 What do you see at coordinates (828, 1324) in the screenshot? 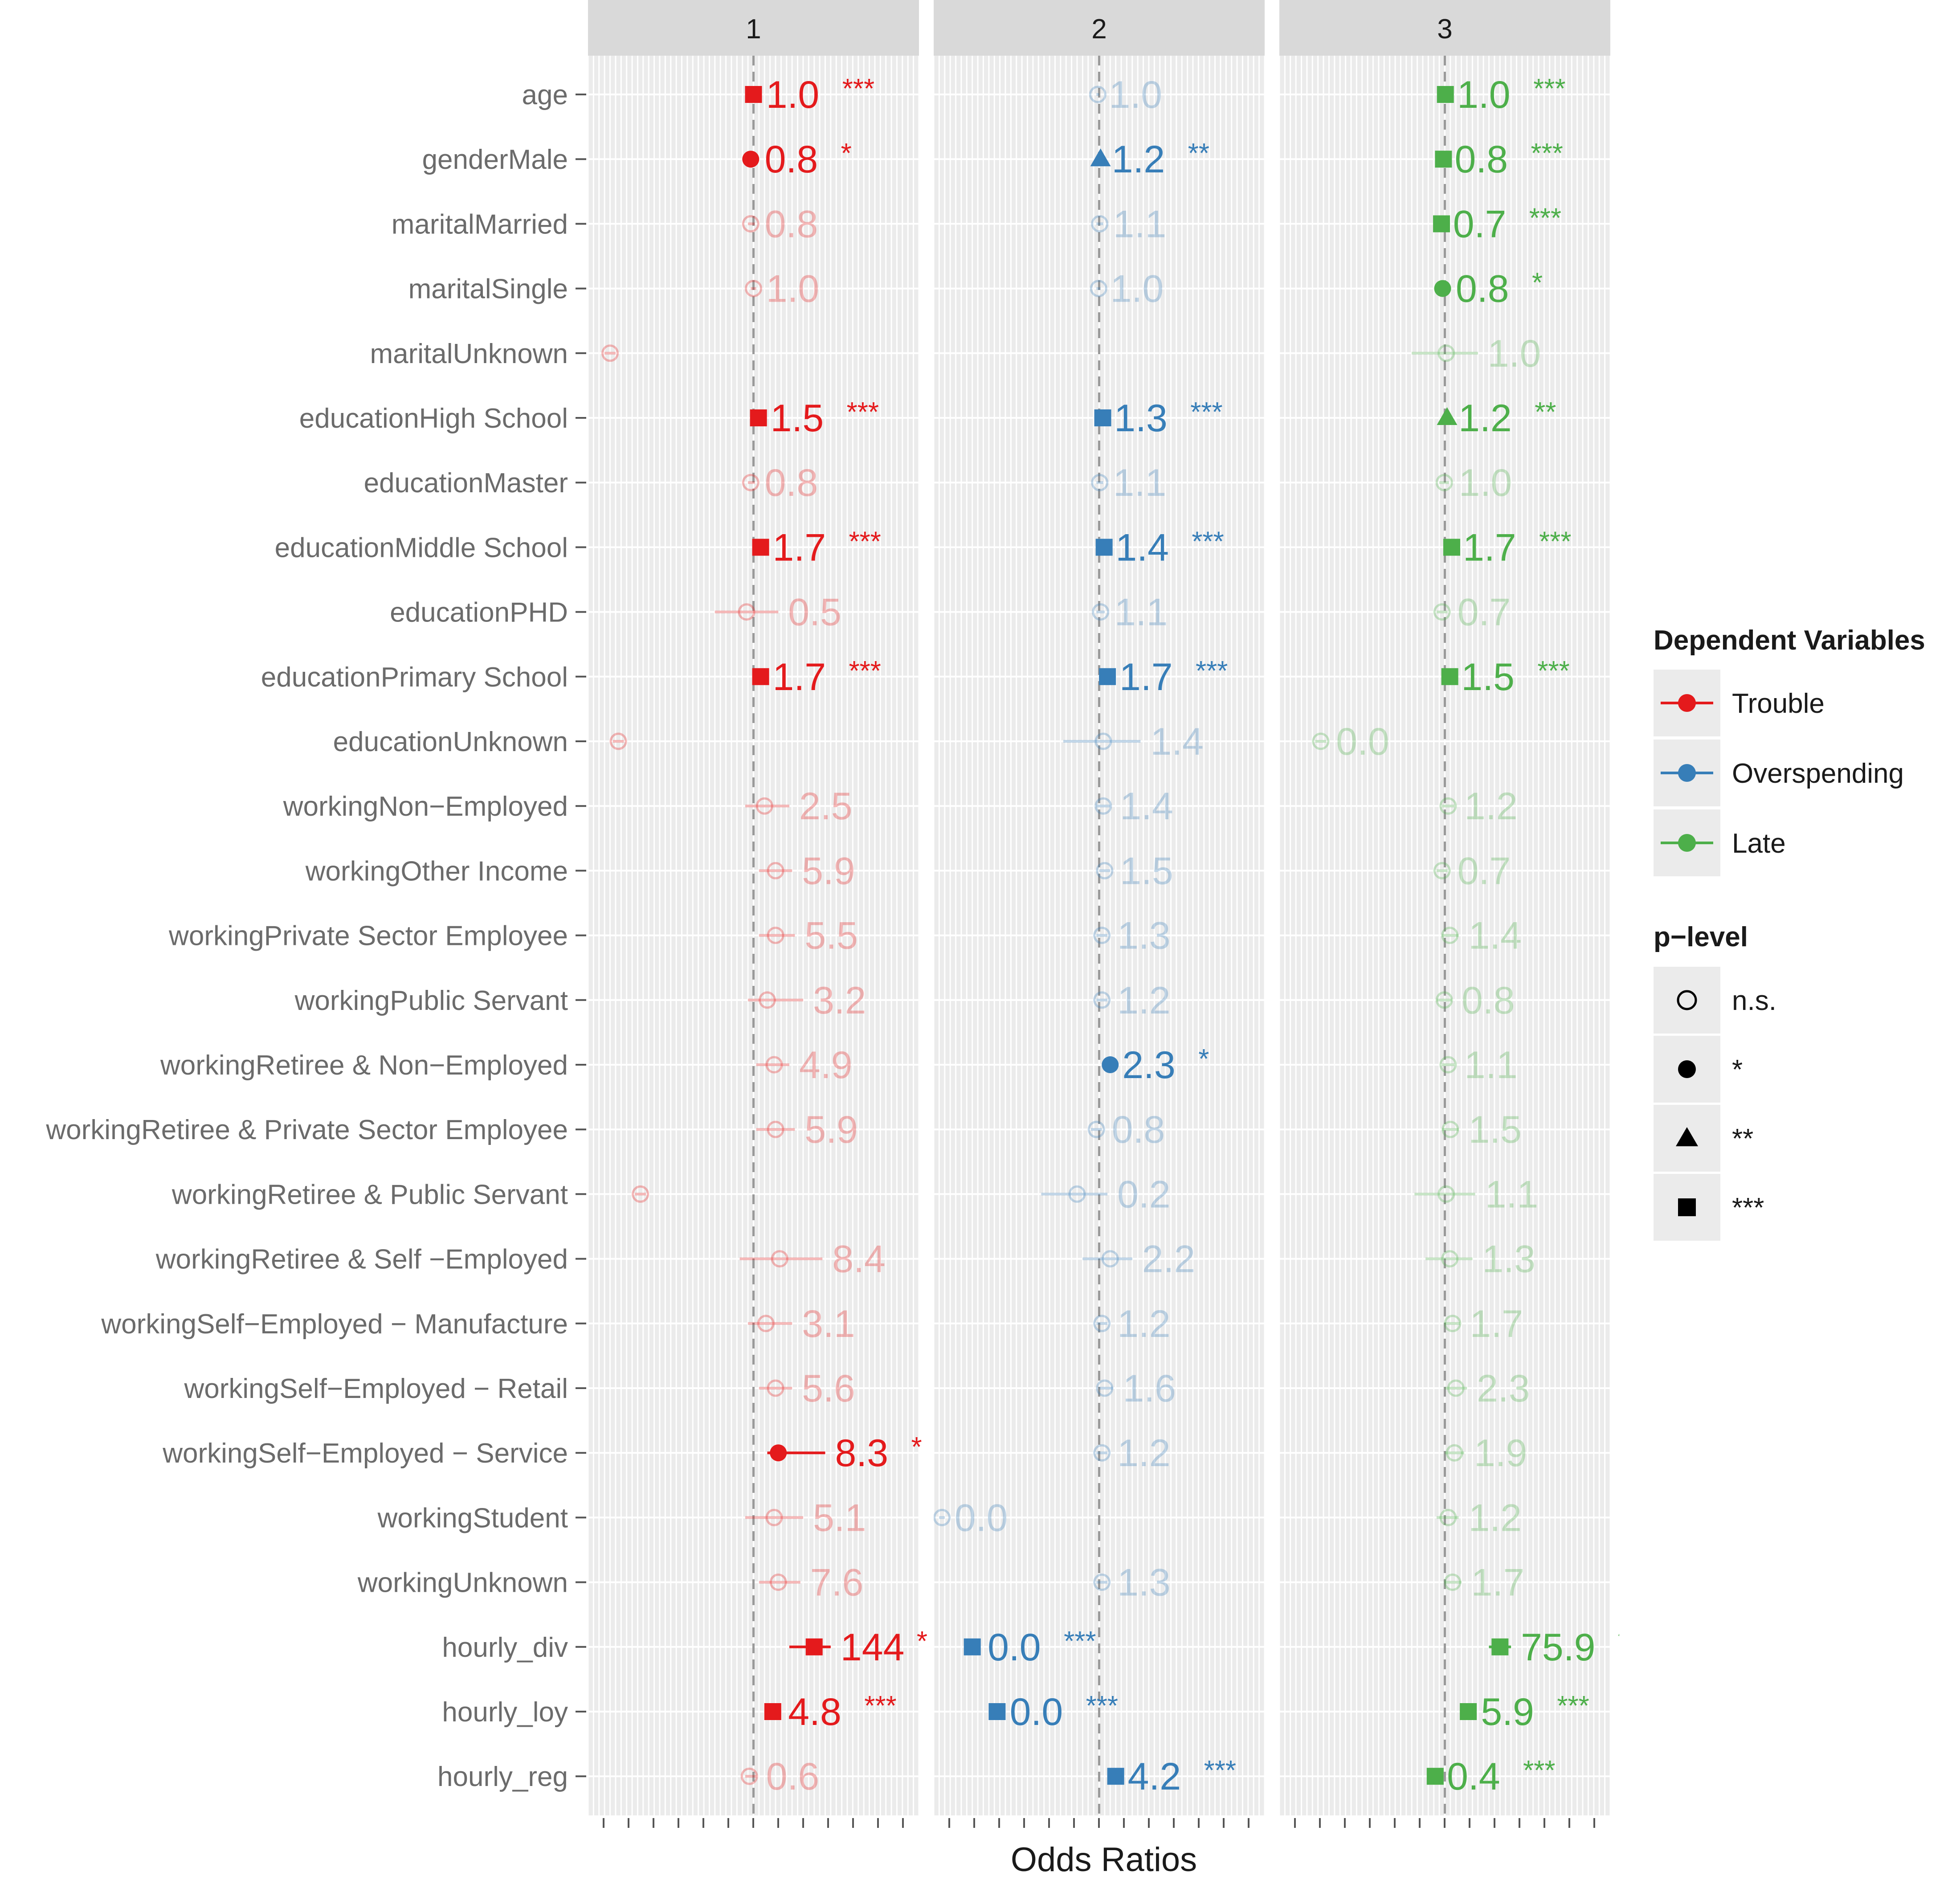
I see `value-label: 3.1` at bounding box center [828, 1324].